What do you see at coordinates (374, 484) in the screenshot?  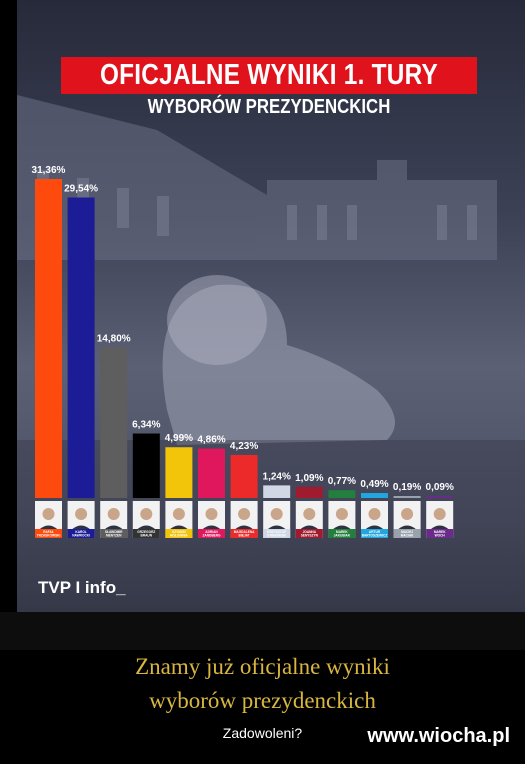 I see `data-label: 0,49%` at bounding box center [374, 484].